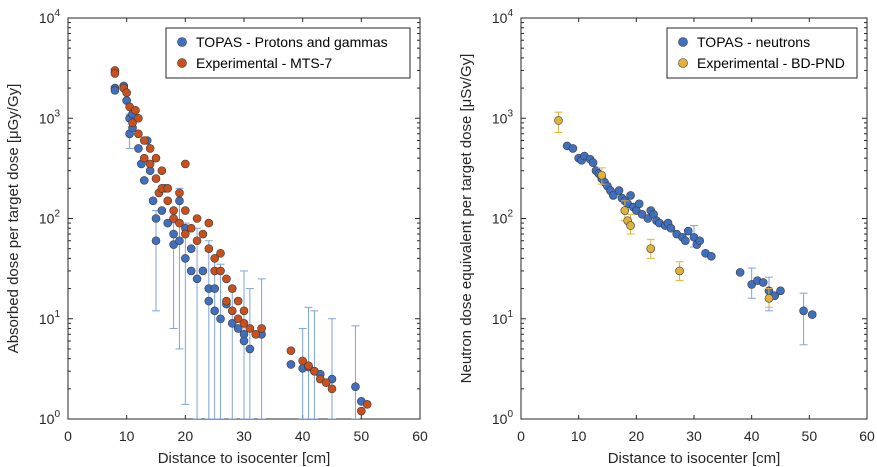 This screenshot has height=467, width=877. Describe the element at coordinates (762, 53) in the screenshot. I see `legend: TOPAS - neutrons Experimental - BD-PND` at that location.